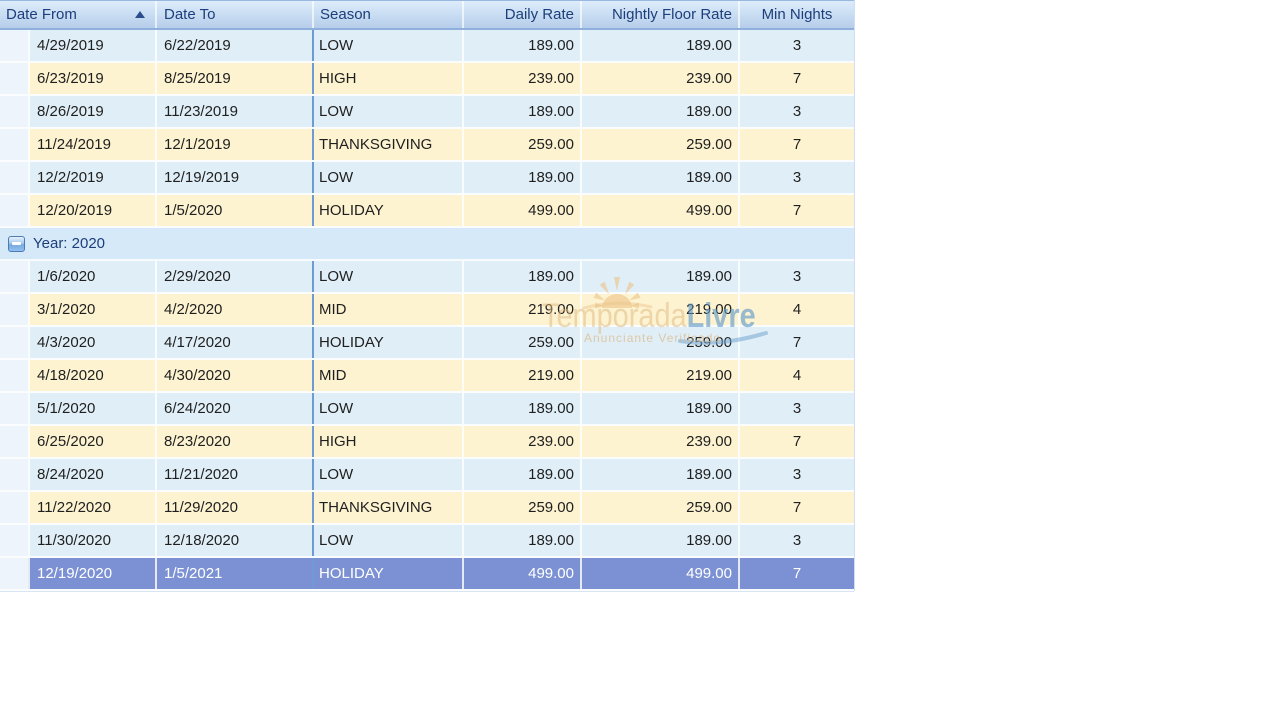 The image size is (1280, 720). I want to click on table-row: 3/1/2020 4/2/2020 MID 219.00 219.00 4, so click(427, 310).